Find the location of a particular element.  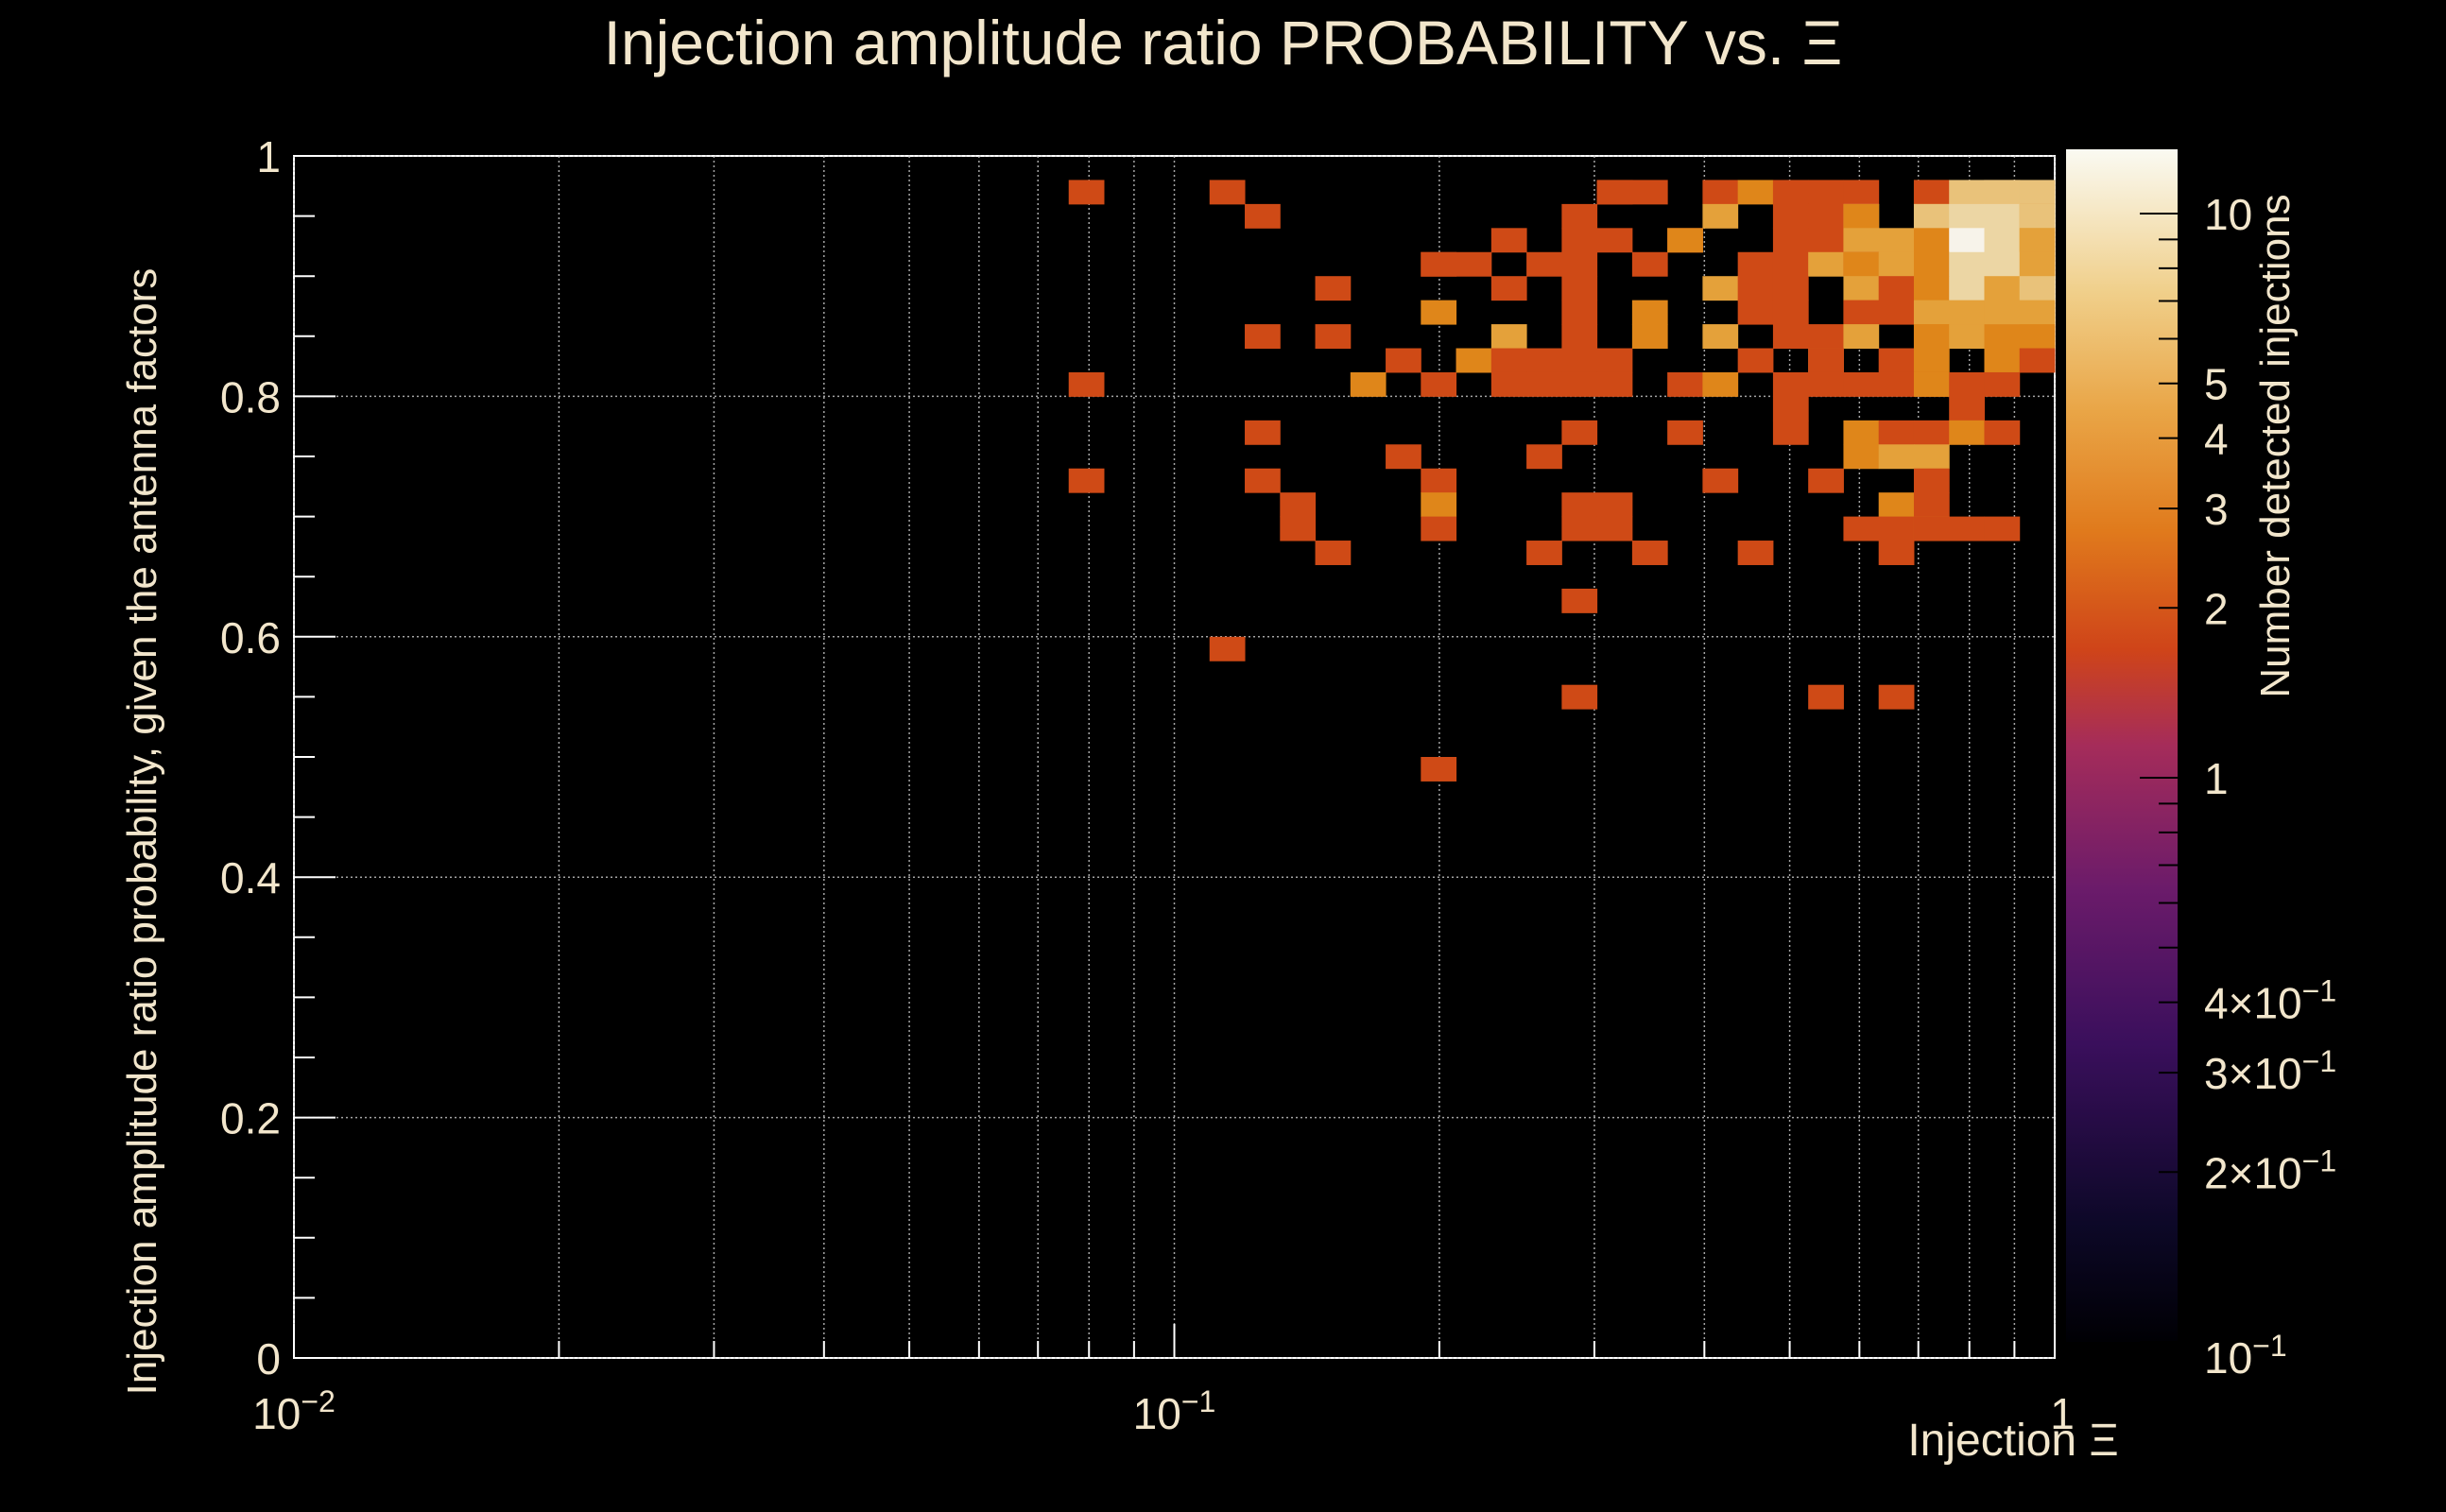

colorbar-tick-label: 2×10⁻¹ is located at coordinates (2270, 1170).